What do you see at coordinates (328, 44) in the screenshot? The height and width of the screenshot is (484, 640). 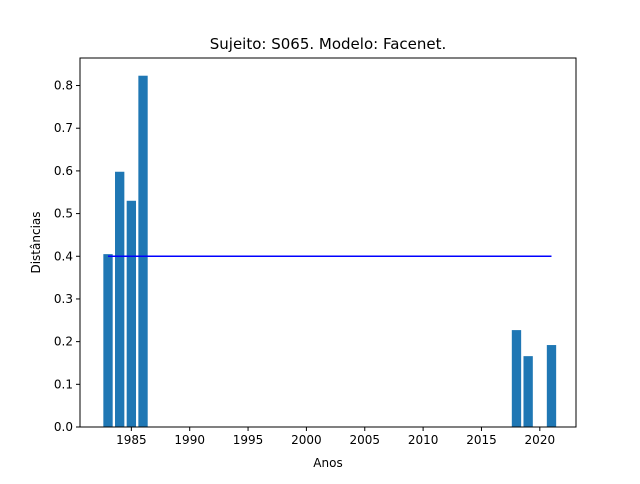 I see `chart-title: Sujeito: S065. Modelo: Facenet.` at bounding box center [328, 44].